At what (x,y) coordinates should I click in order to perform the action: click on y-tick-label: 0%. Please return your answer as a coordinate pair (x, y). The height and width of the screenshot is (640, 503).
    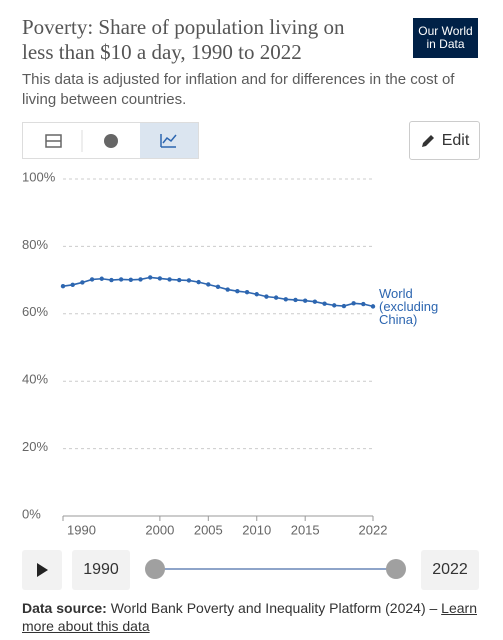
    Looking at the image, I should click on (31, 513).